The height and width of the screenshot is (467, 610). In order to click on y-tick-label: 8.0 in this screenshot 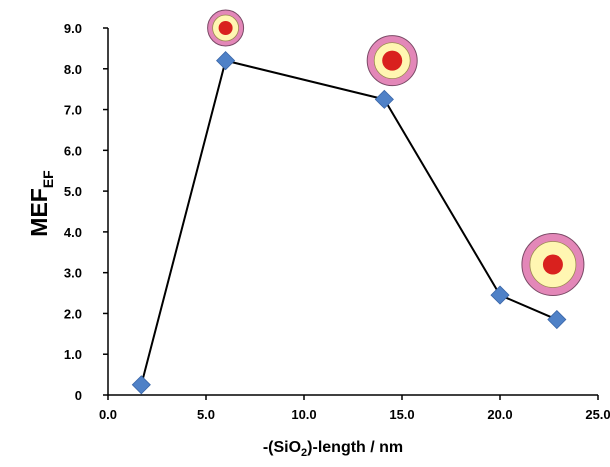, I will do `click(73, 69)`.